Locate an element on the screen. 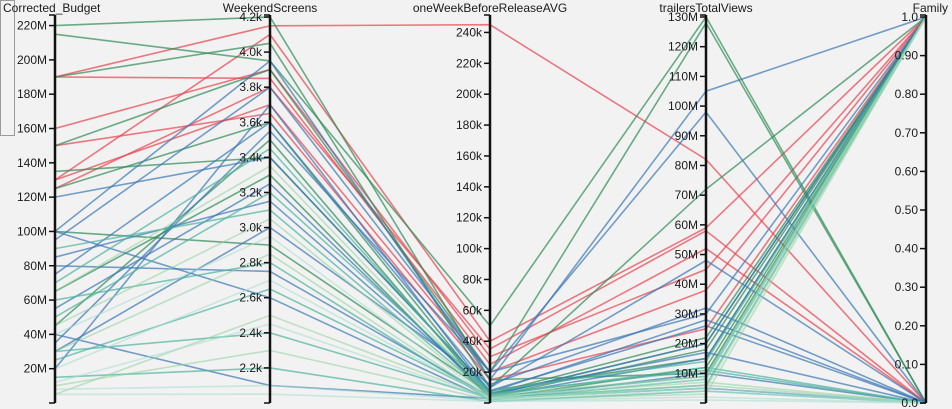  tick-label: 4.0k is located at coordinates (251, 52).